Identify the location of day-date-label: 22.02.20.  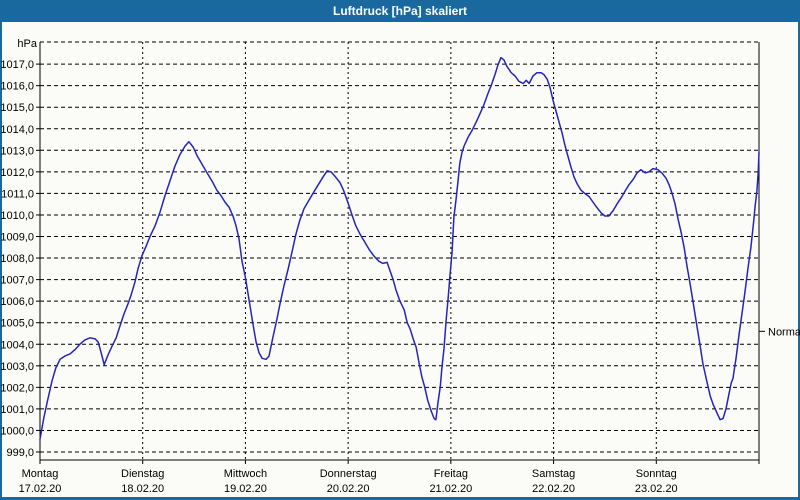
(553, 489).